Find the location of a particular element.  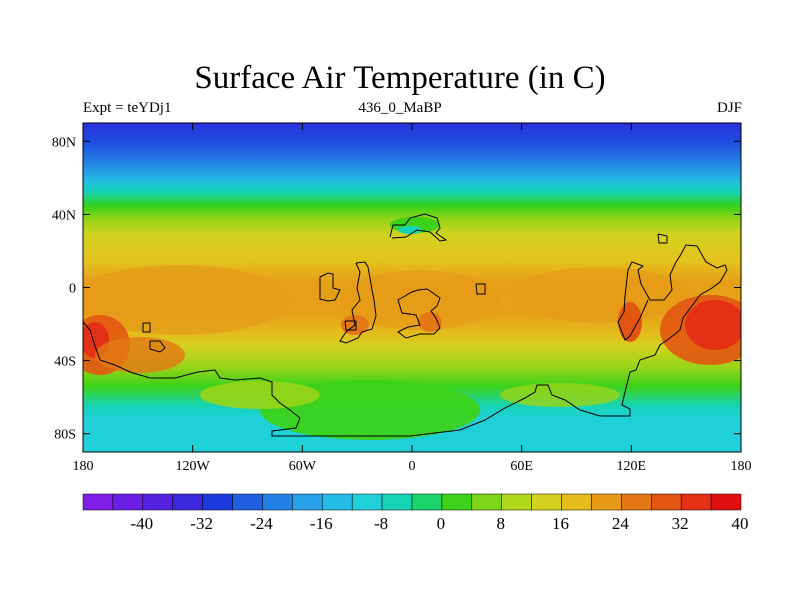

lon-tick-label: 120E is located at coordinates (632, 466).